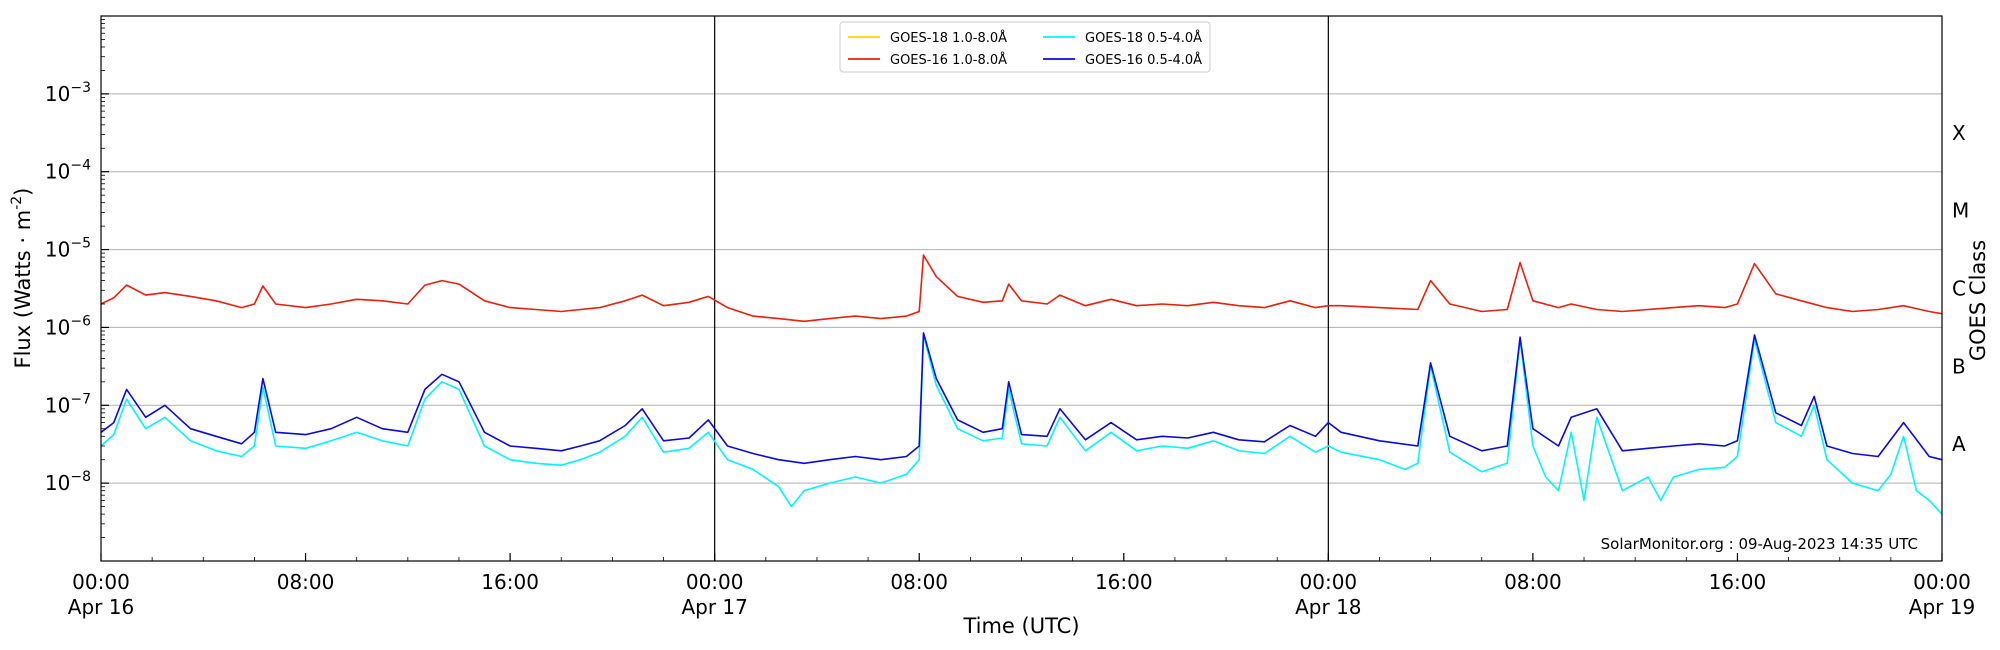 The width and height of the screenshot is (2000, 650). Describe the element at coordinates (80, 244) in the screenshot. I see `y-tick-exponent: −5` at that location.